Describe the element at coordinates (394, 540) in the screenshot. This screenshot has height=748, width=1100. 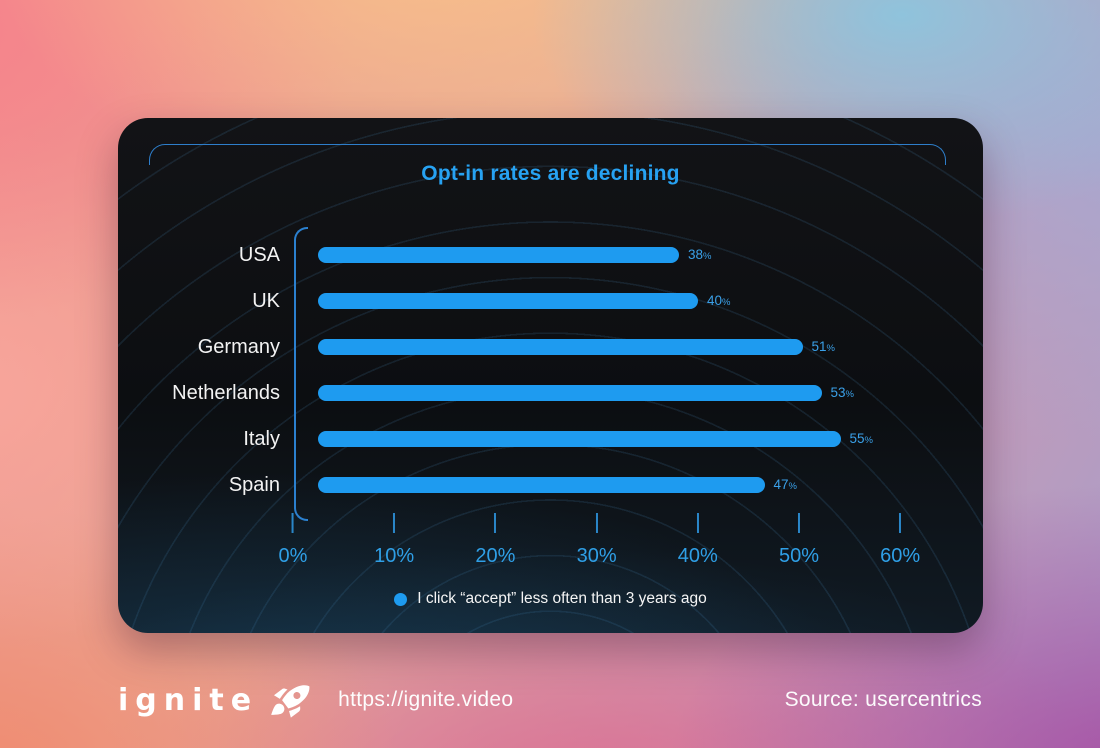
I see `x-tick: 10%` at that location.